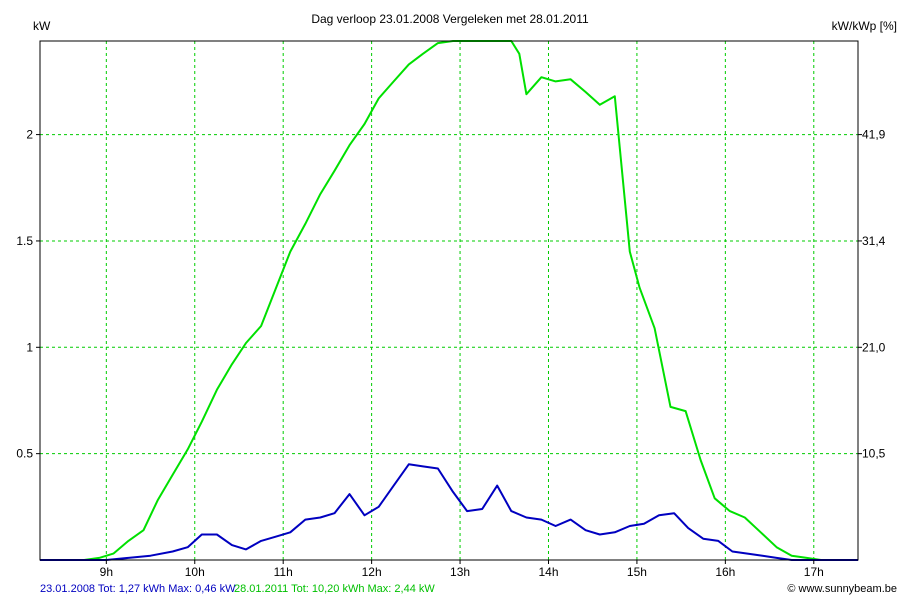 This screenshot has width=900, height=600. What do you see at coordinates (29, 347) in the screenshot?
I see `y-tick-label-left: 1` at bounding box center [29, 347].